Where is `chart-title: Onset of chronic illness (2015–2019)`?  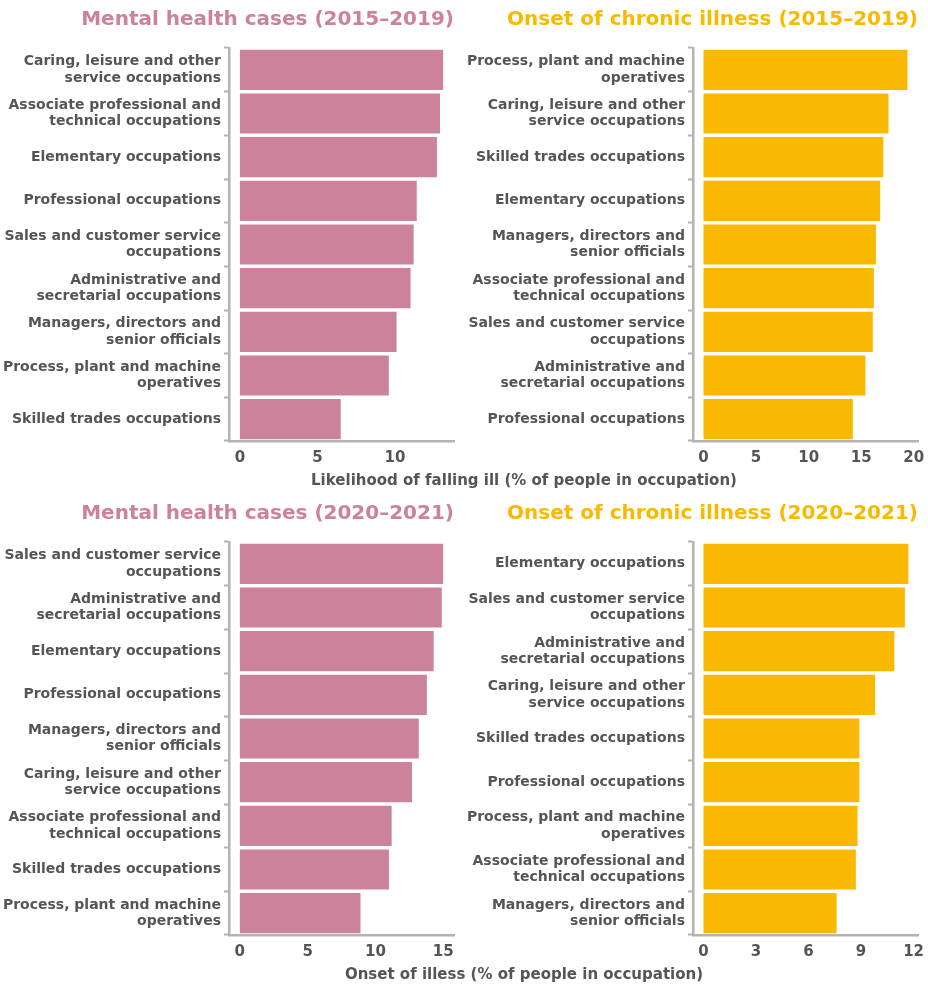 chart-title: Onset of chronic illness (2015–2019) is located at coordinates (712, 18).